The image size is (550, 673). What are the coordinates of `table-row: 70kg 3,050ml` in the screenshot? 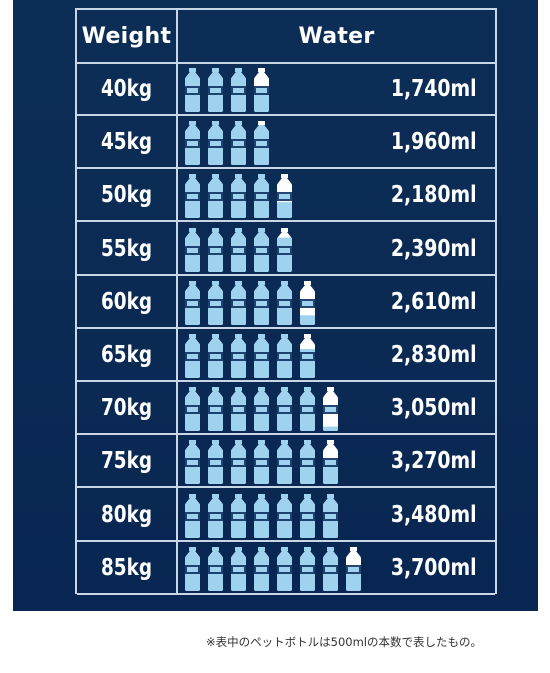 It's located at (286, 409).